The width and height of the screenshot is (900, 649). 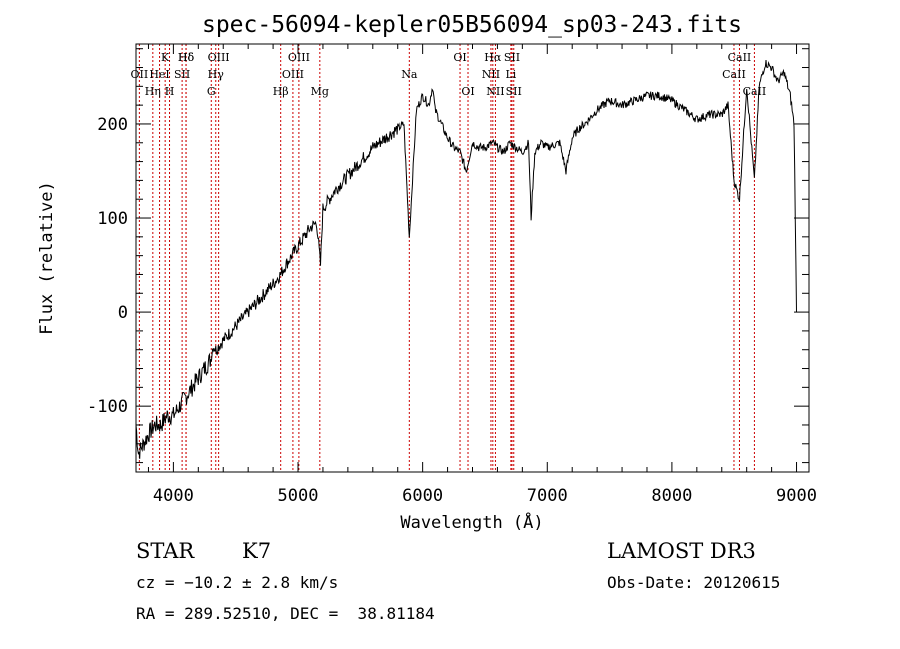 What do you see at coordinates (796, 496) in the screenshot?
I see `x-tick-label: 9000` at bounding box center [796, 496].